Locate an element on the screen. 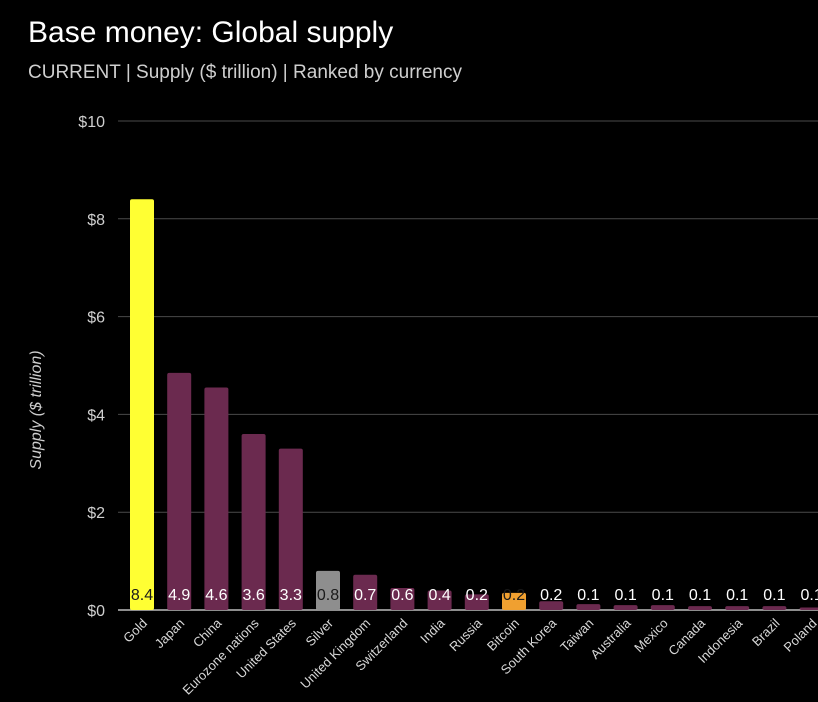  y-tick-label: $2 is located at coordinates (96, 513).